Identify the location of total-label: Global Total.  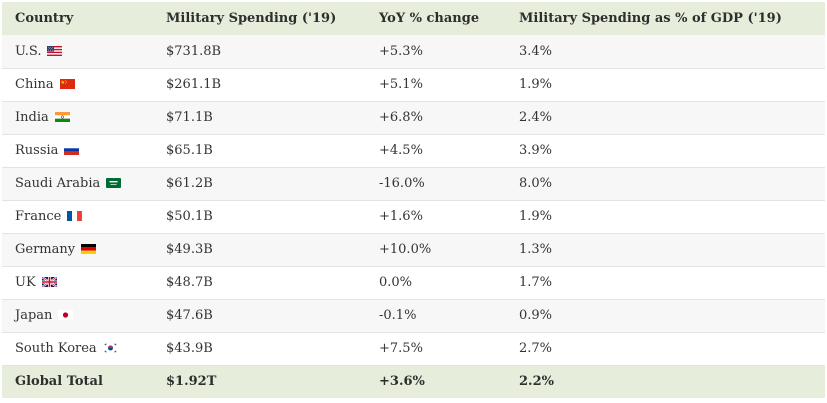
(59, 382).